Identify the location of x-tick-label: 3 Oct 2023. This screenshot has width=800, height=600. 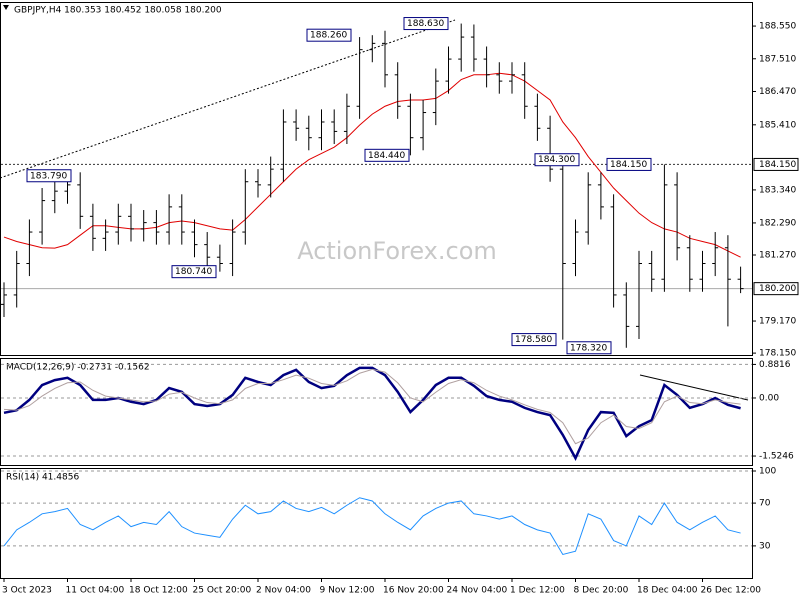
(27, 591).